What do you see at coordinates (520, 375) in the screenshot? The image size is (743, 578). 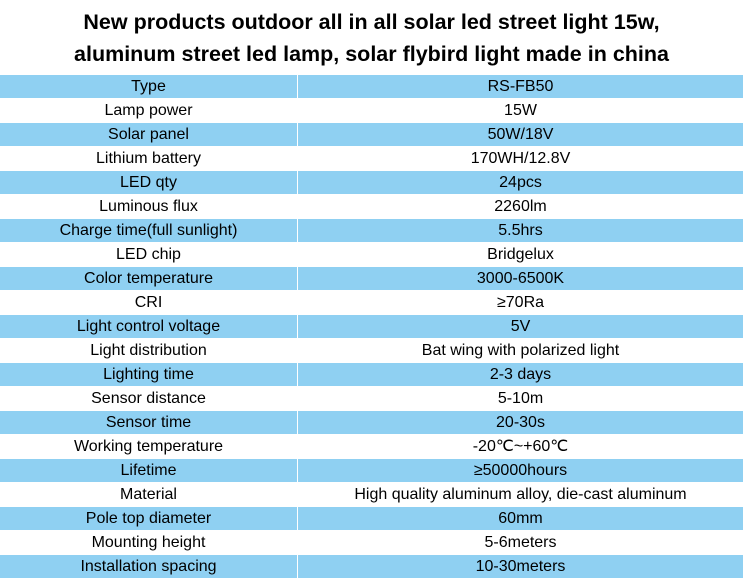 I see `spec-value: 2-3 days` at bounding box center [520, 375].